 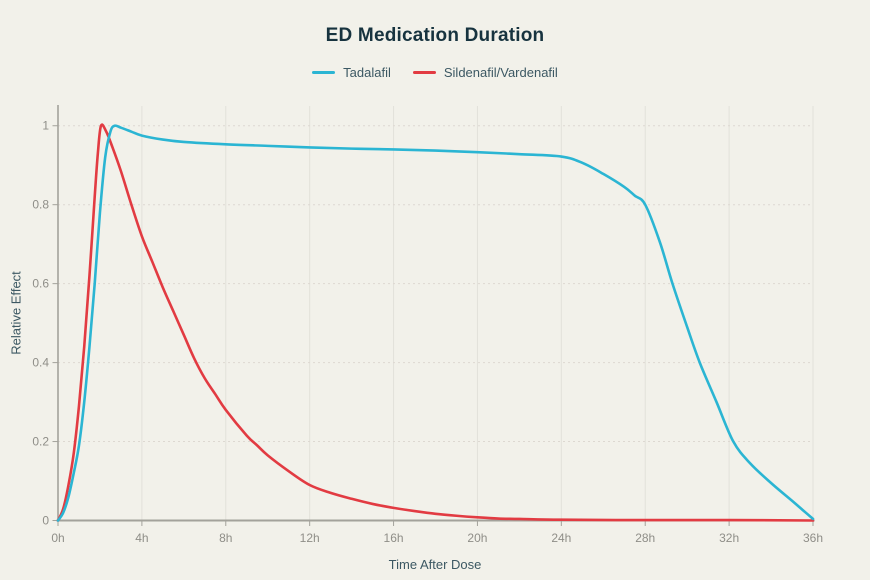 What do you see at coordinates (45, 126) in the screenshot?
I see `y-tick-label: 1` at bounding box center [45, 126].